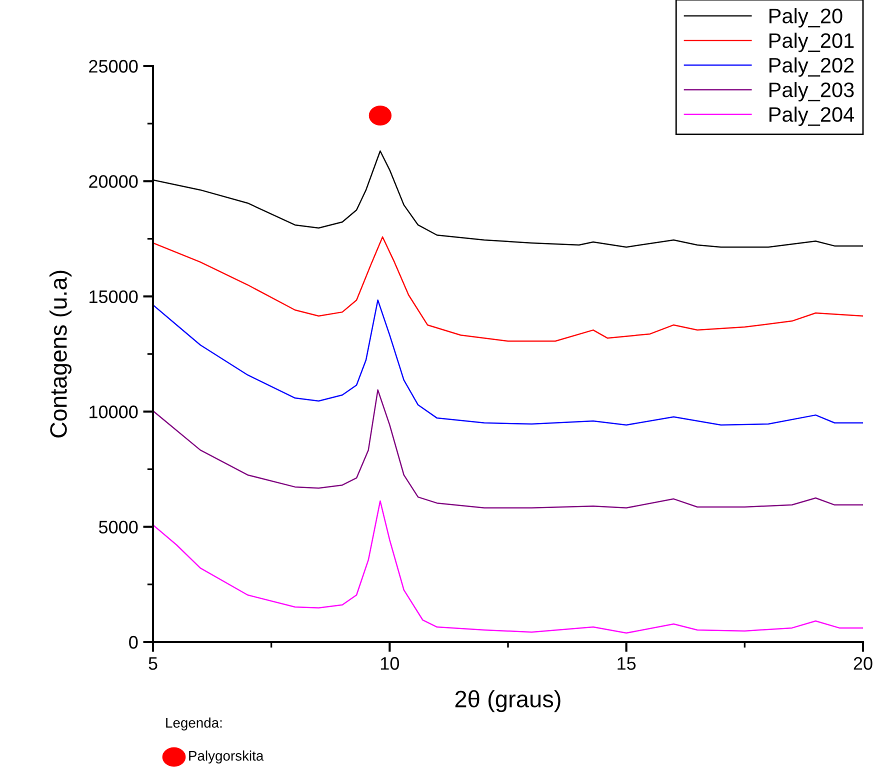 Image resolution: width=877 pixels, height=767 pixels. What do you see at coordinates (812, 92) in the screenshot?
I see `legend-label: Paly_203` at bounding box center [812, 92].